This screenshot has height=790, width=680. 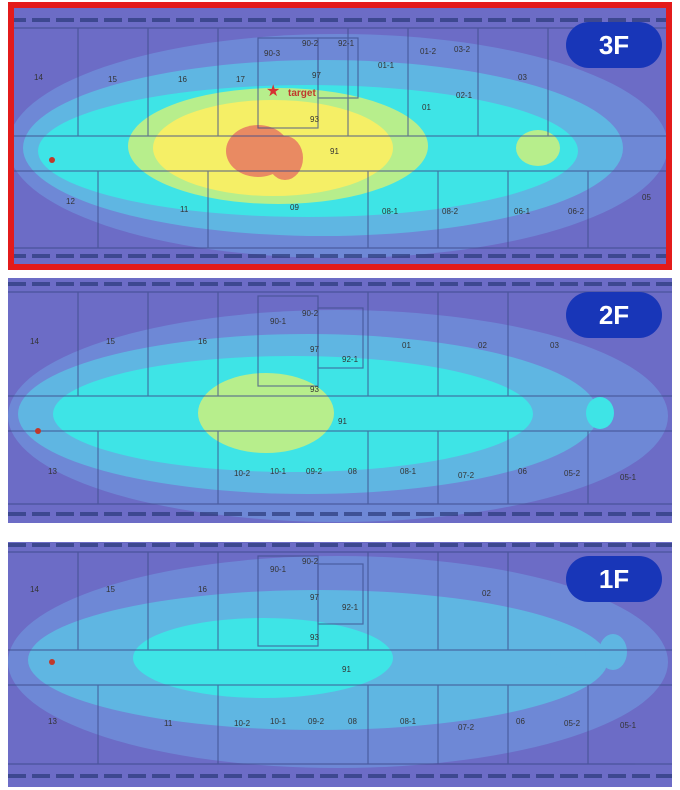 I want to click on room-label: 01-1, so click(x=386, y=65).